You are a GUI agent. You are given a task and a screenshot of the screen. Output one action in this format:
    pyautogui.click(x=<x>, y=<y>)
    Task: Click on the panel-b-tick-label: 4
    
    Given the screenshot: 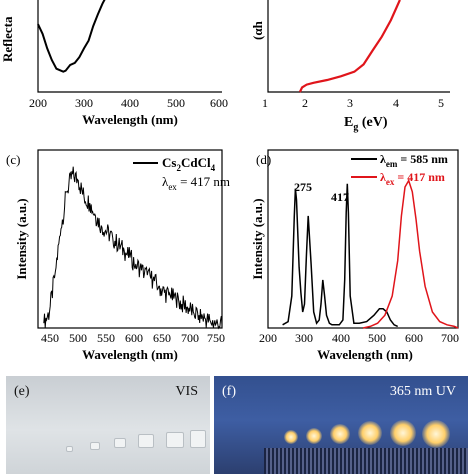 What is the action you would take?
    pyautogui.click(x=396, y=103)
    